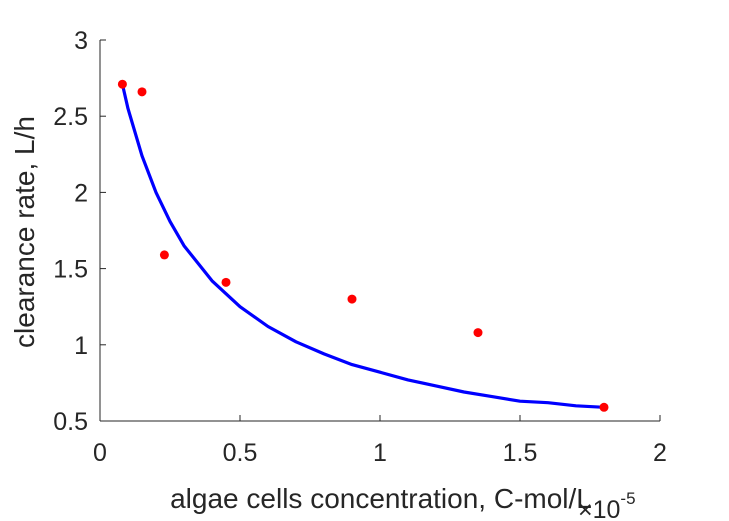 The image size is (729, 521). What do you see at coordinates (70, 270) in the screenshot?
I see `y-tick-label: 1.5` at bounding box center [70, 270].